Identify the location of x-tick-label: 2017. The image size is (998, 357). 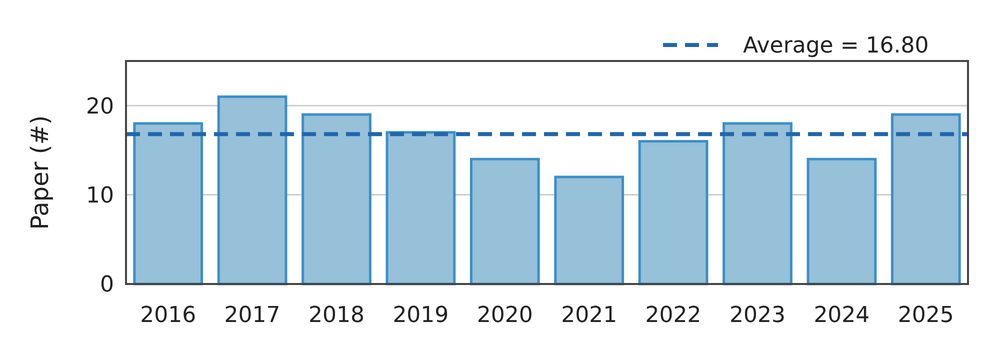
(252, 315).